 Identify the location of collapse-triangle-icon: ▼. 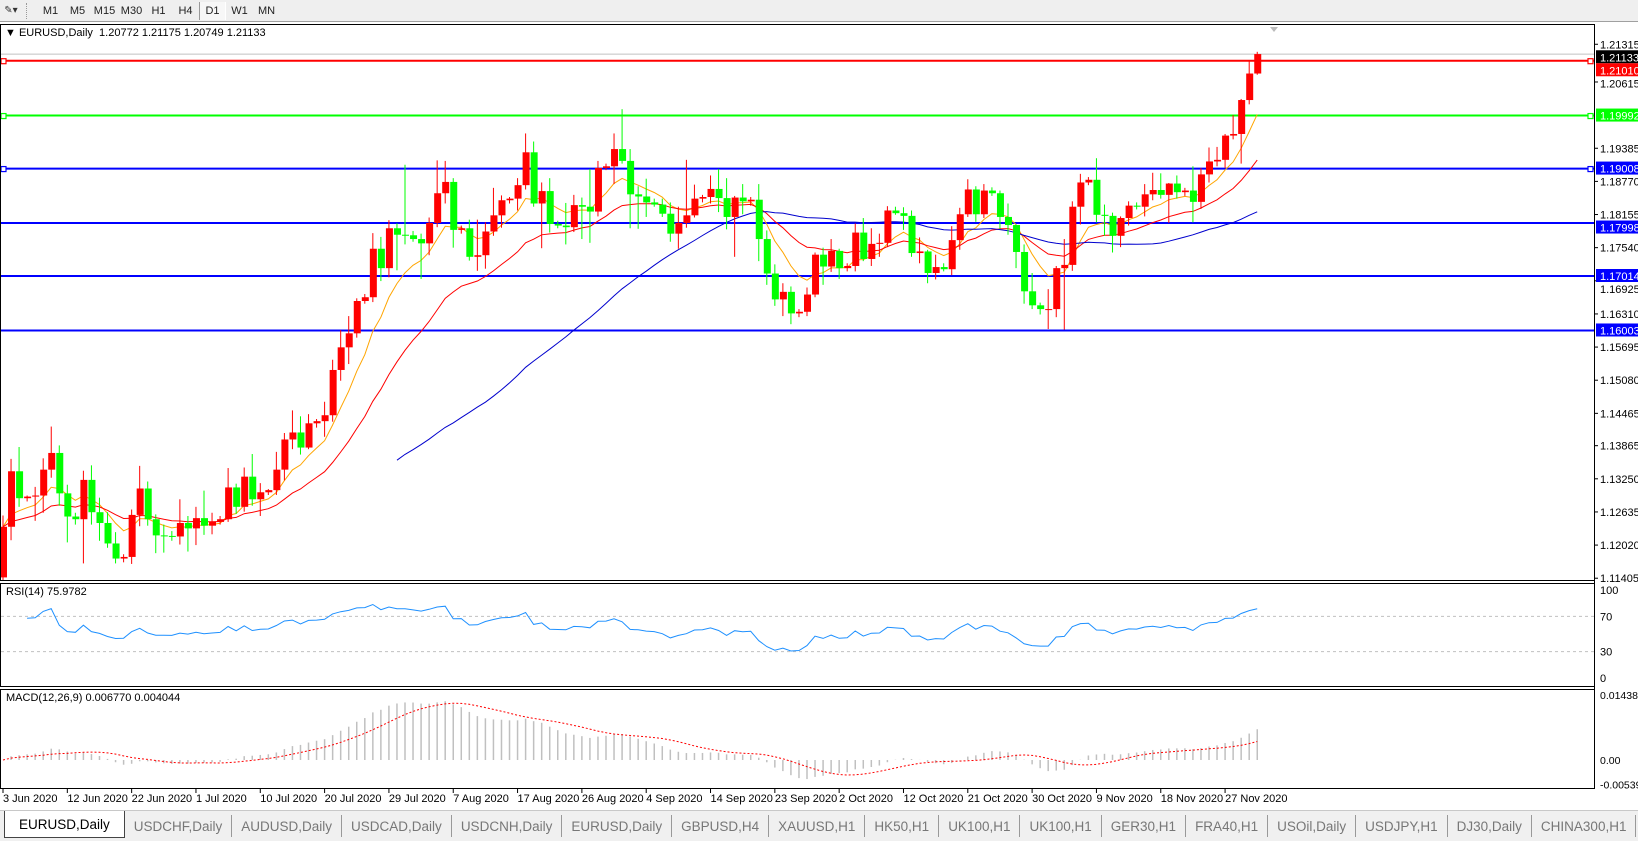
(12, 33).